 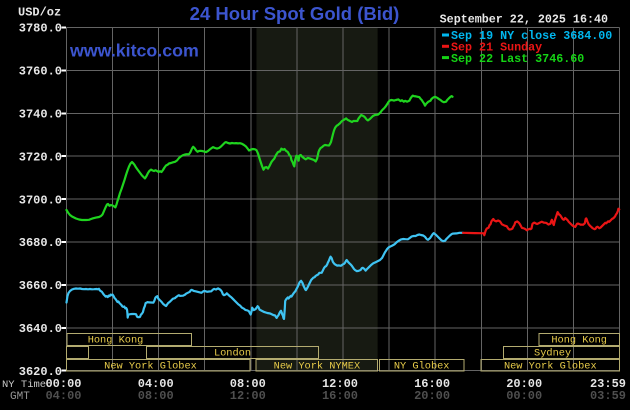 What do you see at coordinates (134, 51) in the screenshot?
I see `svg-text: www.kitco.com` at bounding box center [134, 51].